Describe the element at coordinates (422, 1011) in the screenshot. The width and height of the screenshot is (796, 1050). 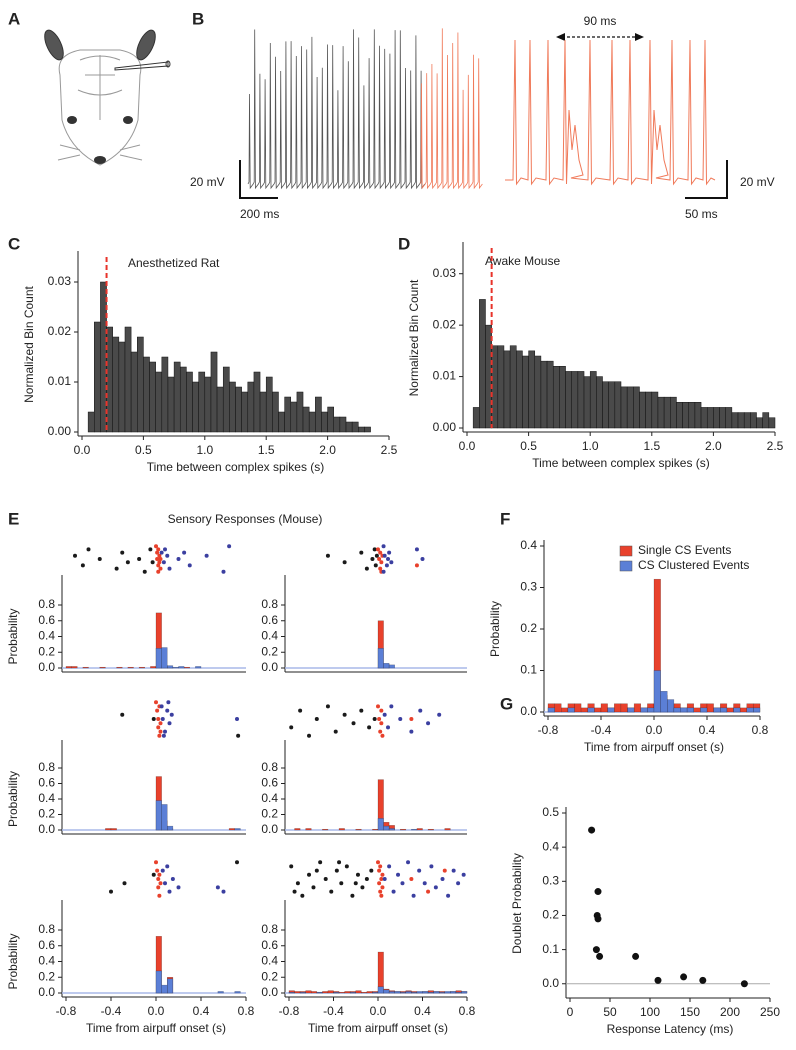
I see `x-tick-label: 0.4` at that location.